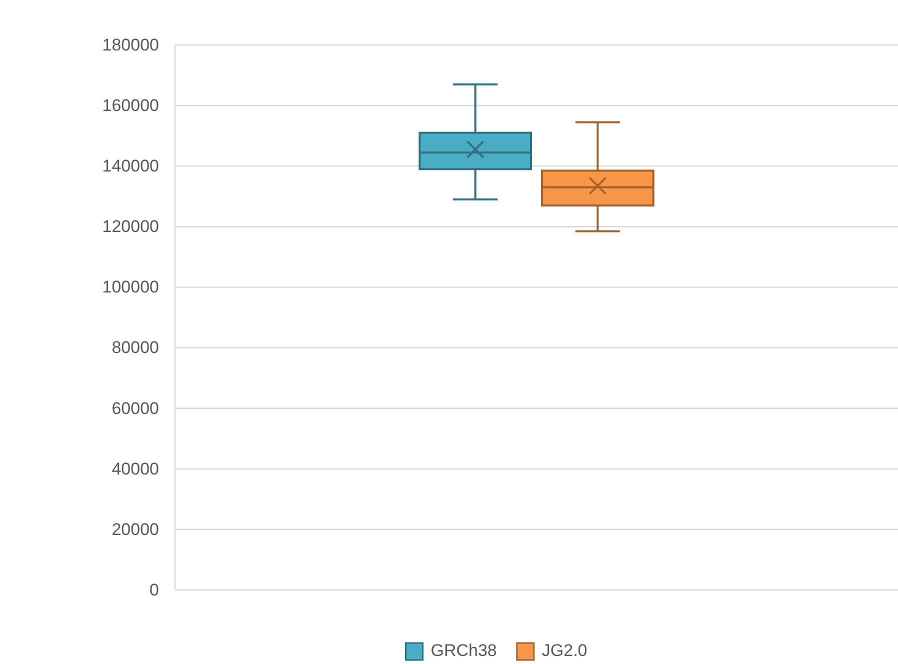 Image resolution: width=898 pixels, height=664 pixels. What do you see at coordinates (130, 166) in the screenshot?
I see `y-tick-label: 140000` at bounding box center [130, 166].